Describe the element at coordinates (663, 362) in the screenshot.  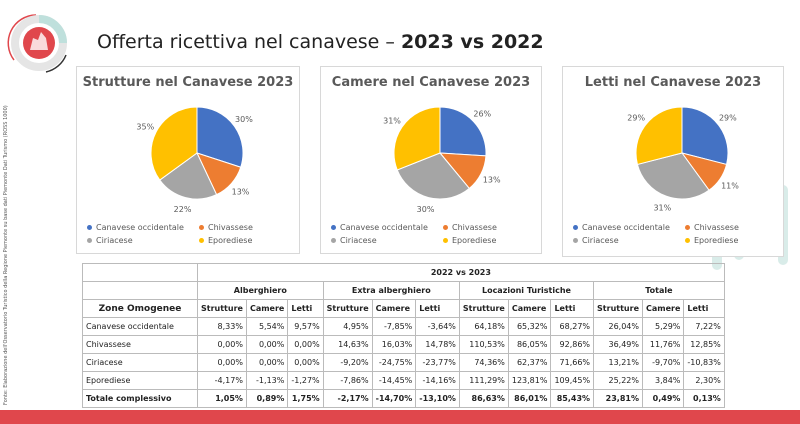
I see `value-cell: -9,70%` at that location.